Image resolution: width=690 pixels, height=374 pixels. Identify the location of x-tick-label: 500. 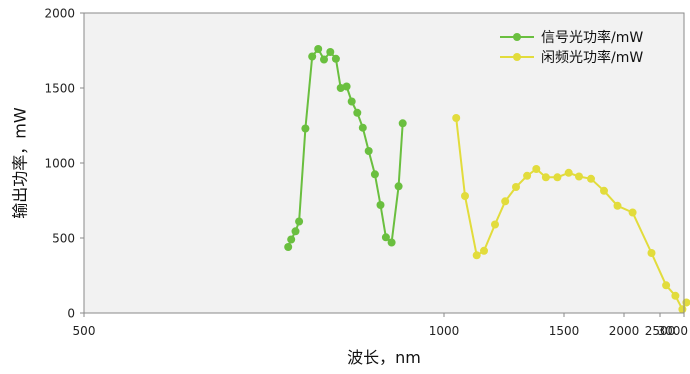
(84, 331).